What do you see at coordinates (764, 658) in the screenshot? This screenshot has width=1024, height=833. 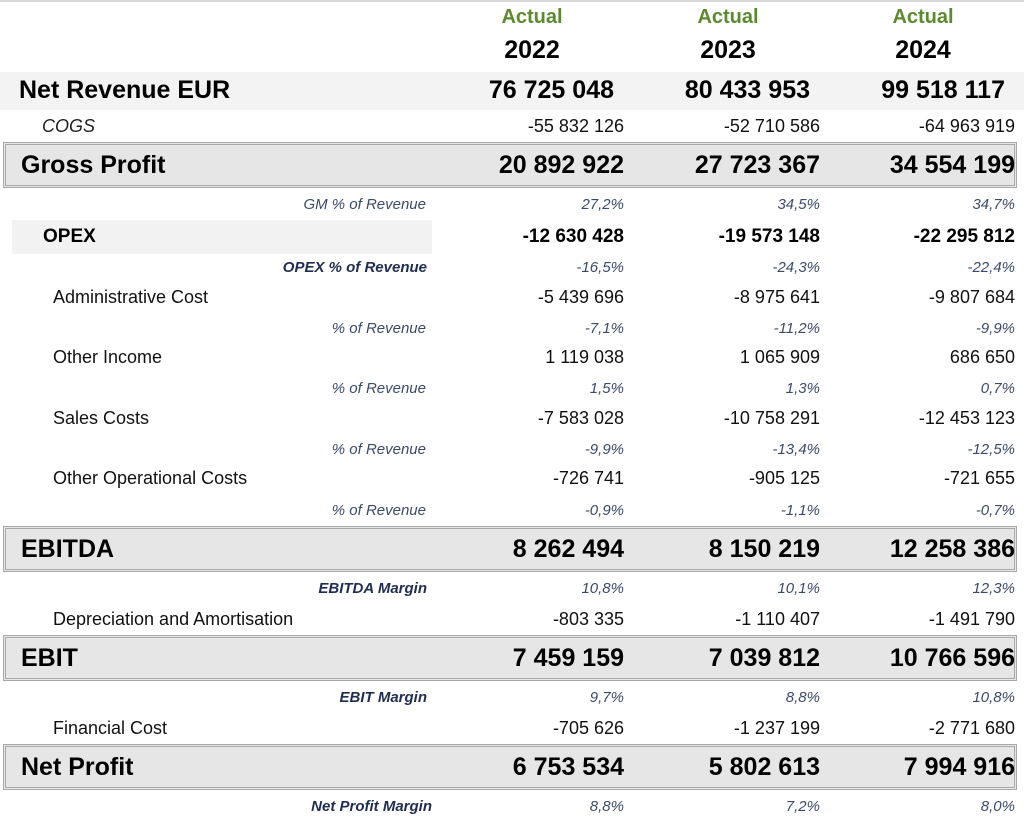 I see `value-2023: 7 039 812` at bounding box center [764, 658].